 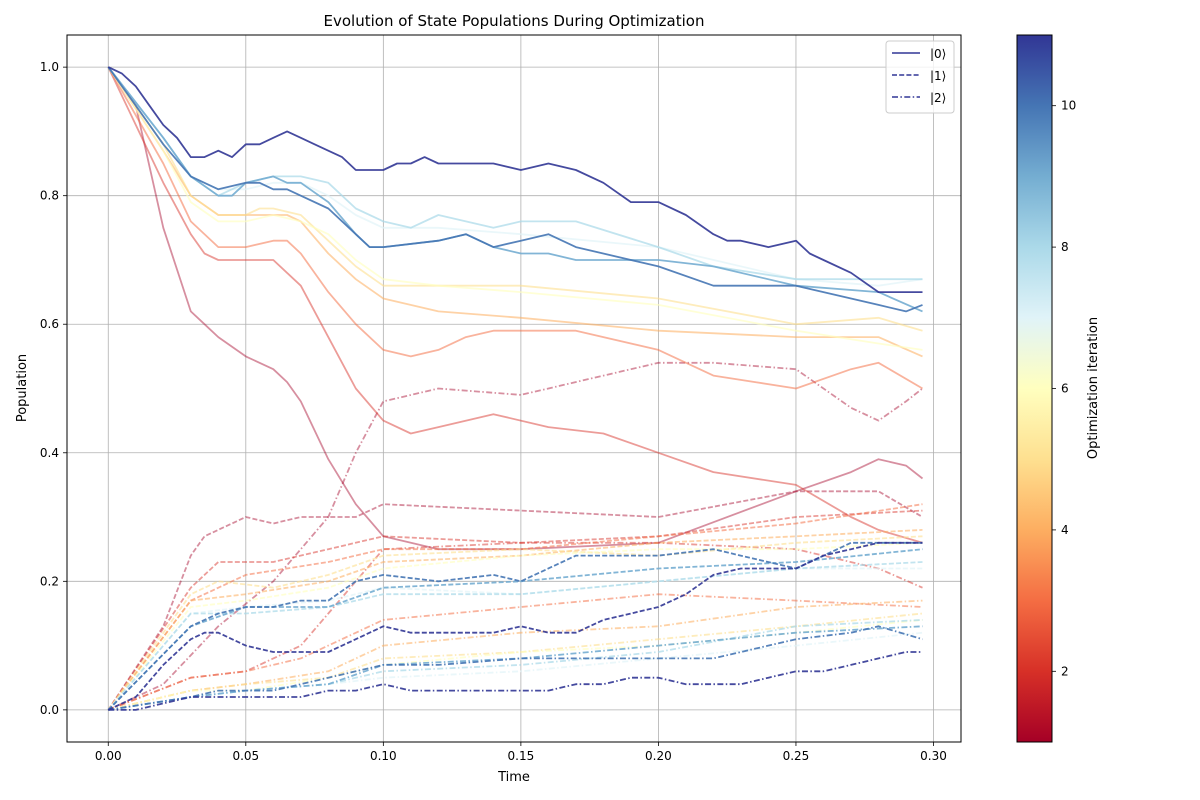 What do you see at coordinates (1065, 247) in the screenshot?
I see `colorbar-tick-label: 8` at bounding box center [1065, 247].